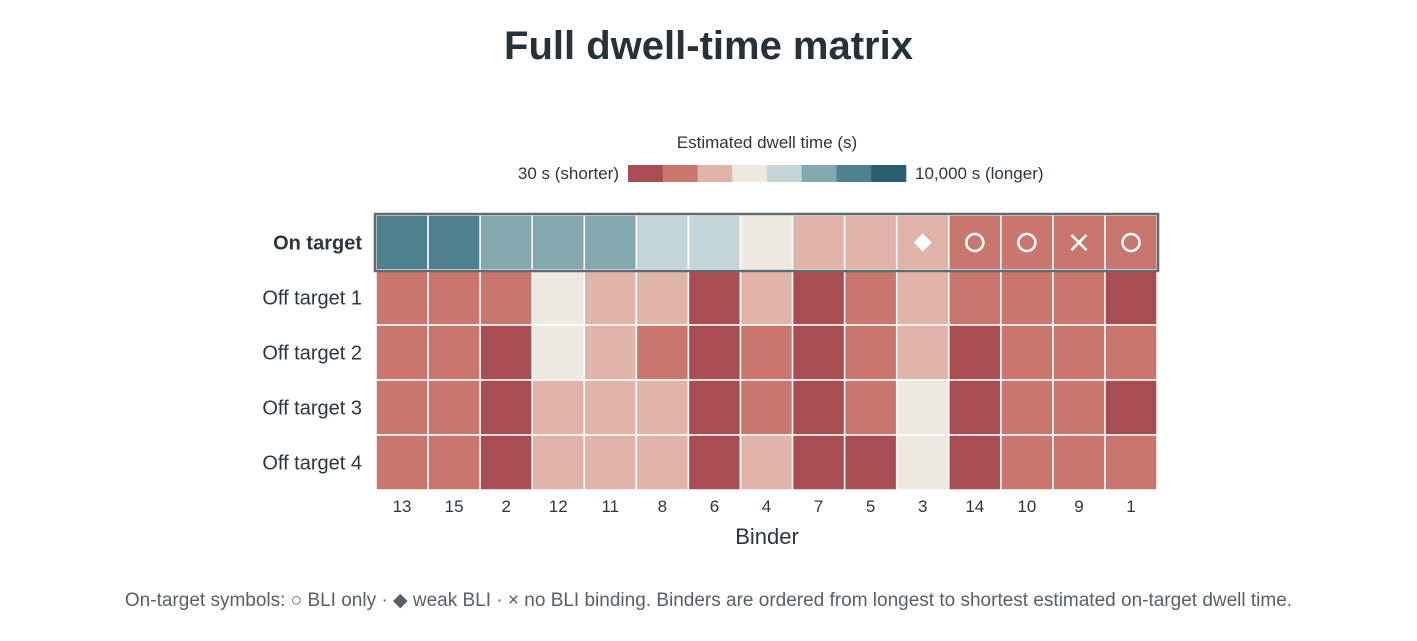 This screenshot has height=641, width=1417. I want to click on row-label: On target, so click(317, 244).